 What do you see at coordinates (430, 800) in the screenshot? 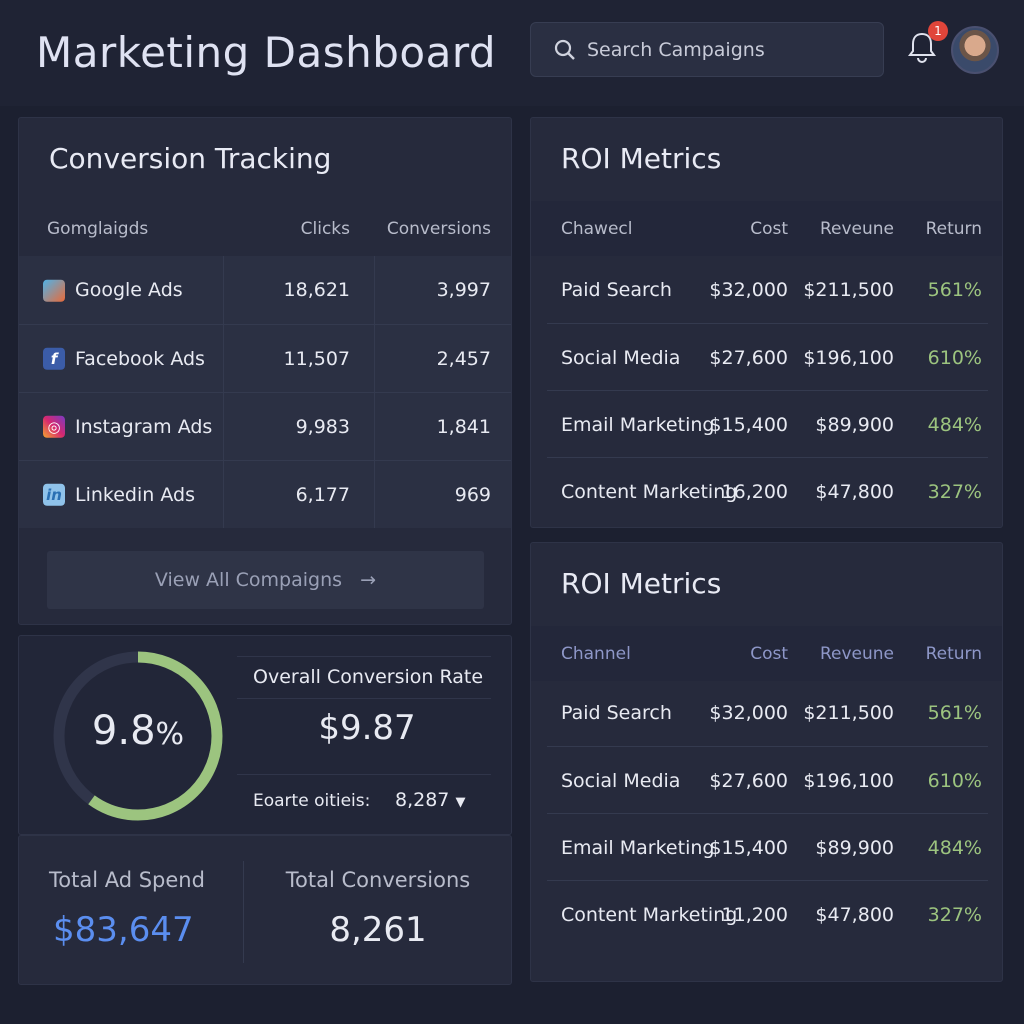
I see `sub-value-dropdown: 8,287 ▼` at bounding box center [430, 800].